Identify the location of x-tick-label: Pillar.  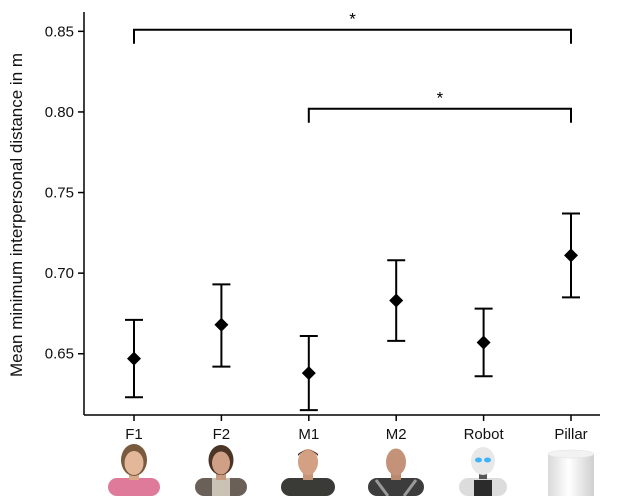
(570, 434).